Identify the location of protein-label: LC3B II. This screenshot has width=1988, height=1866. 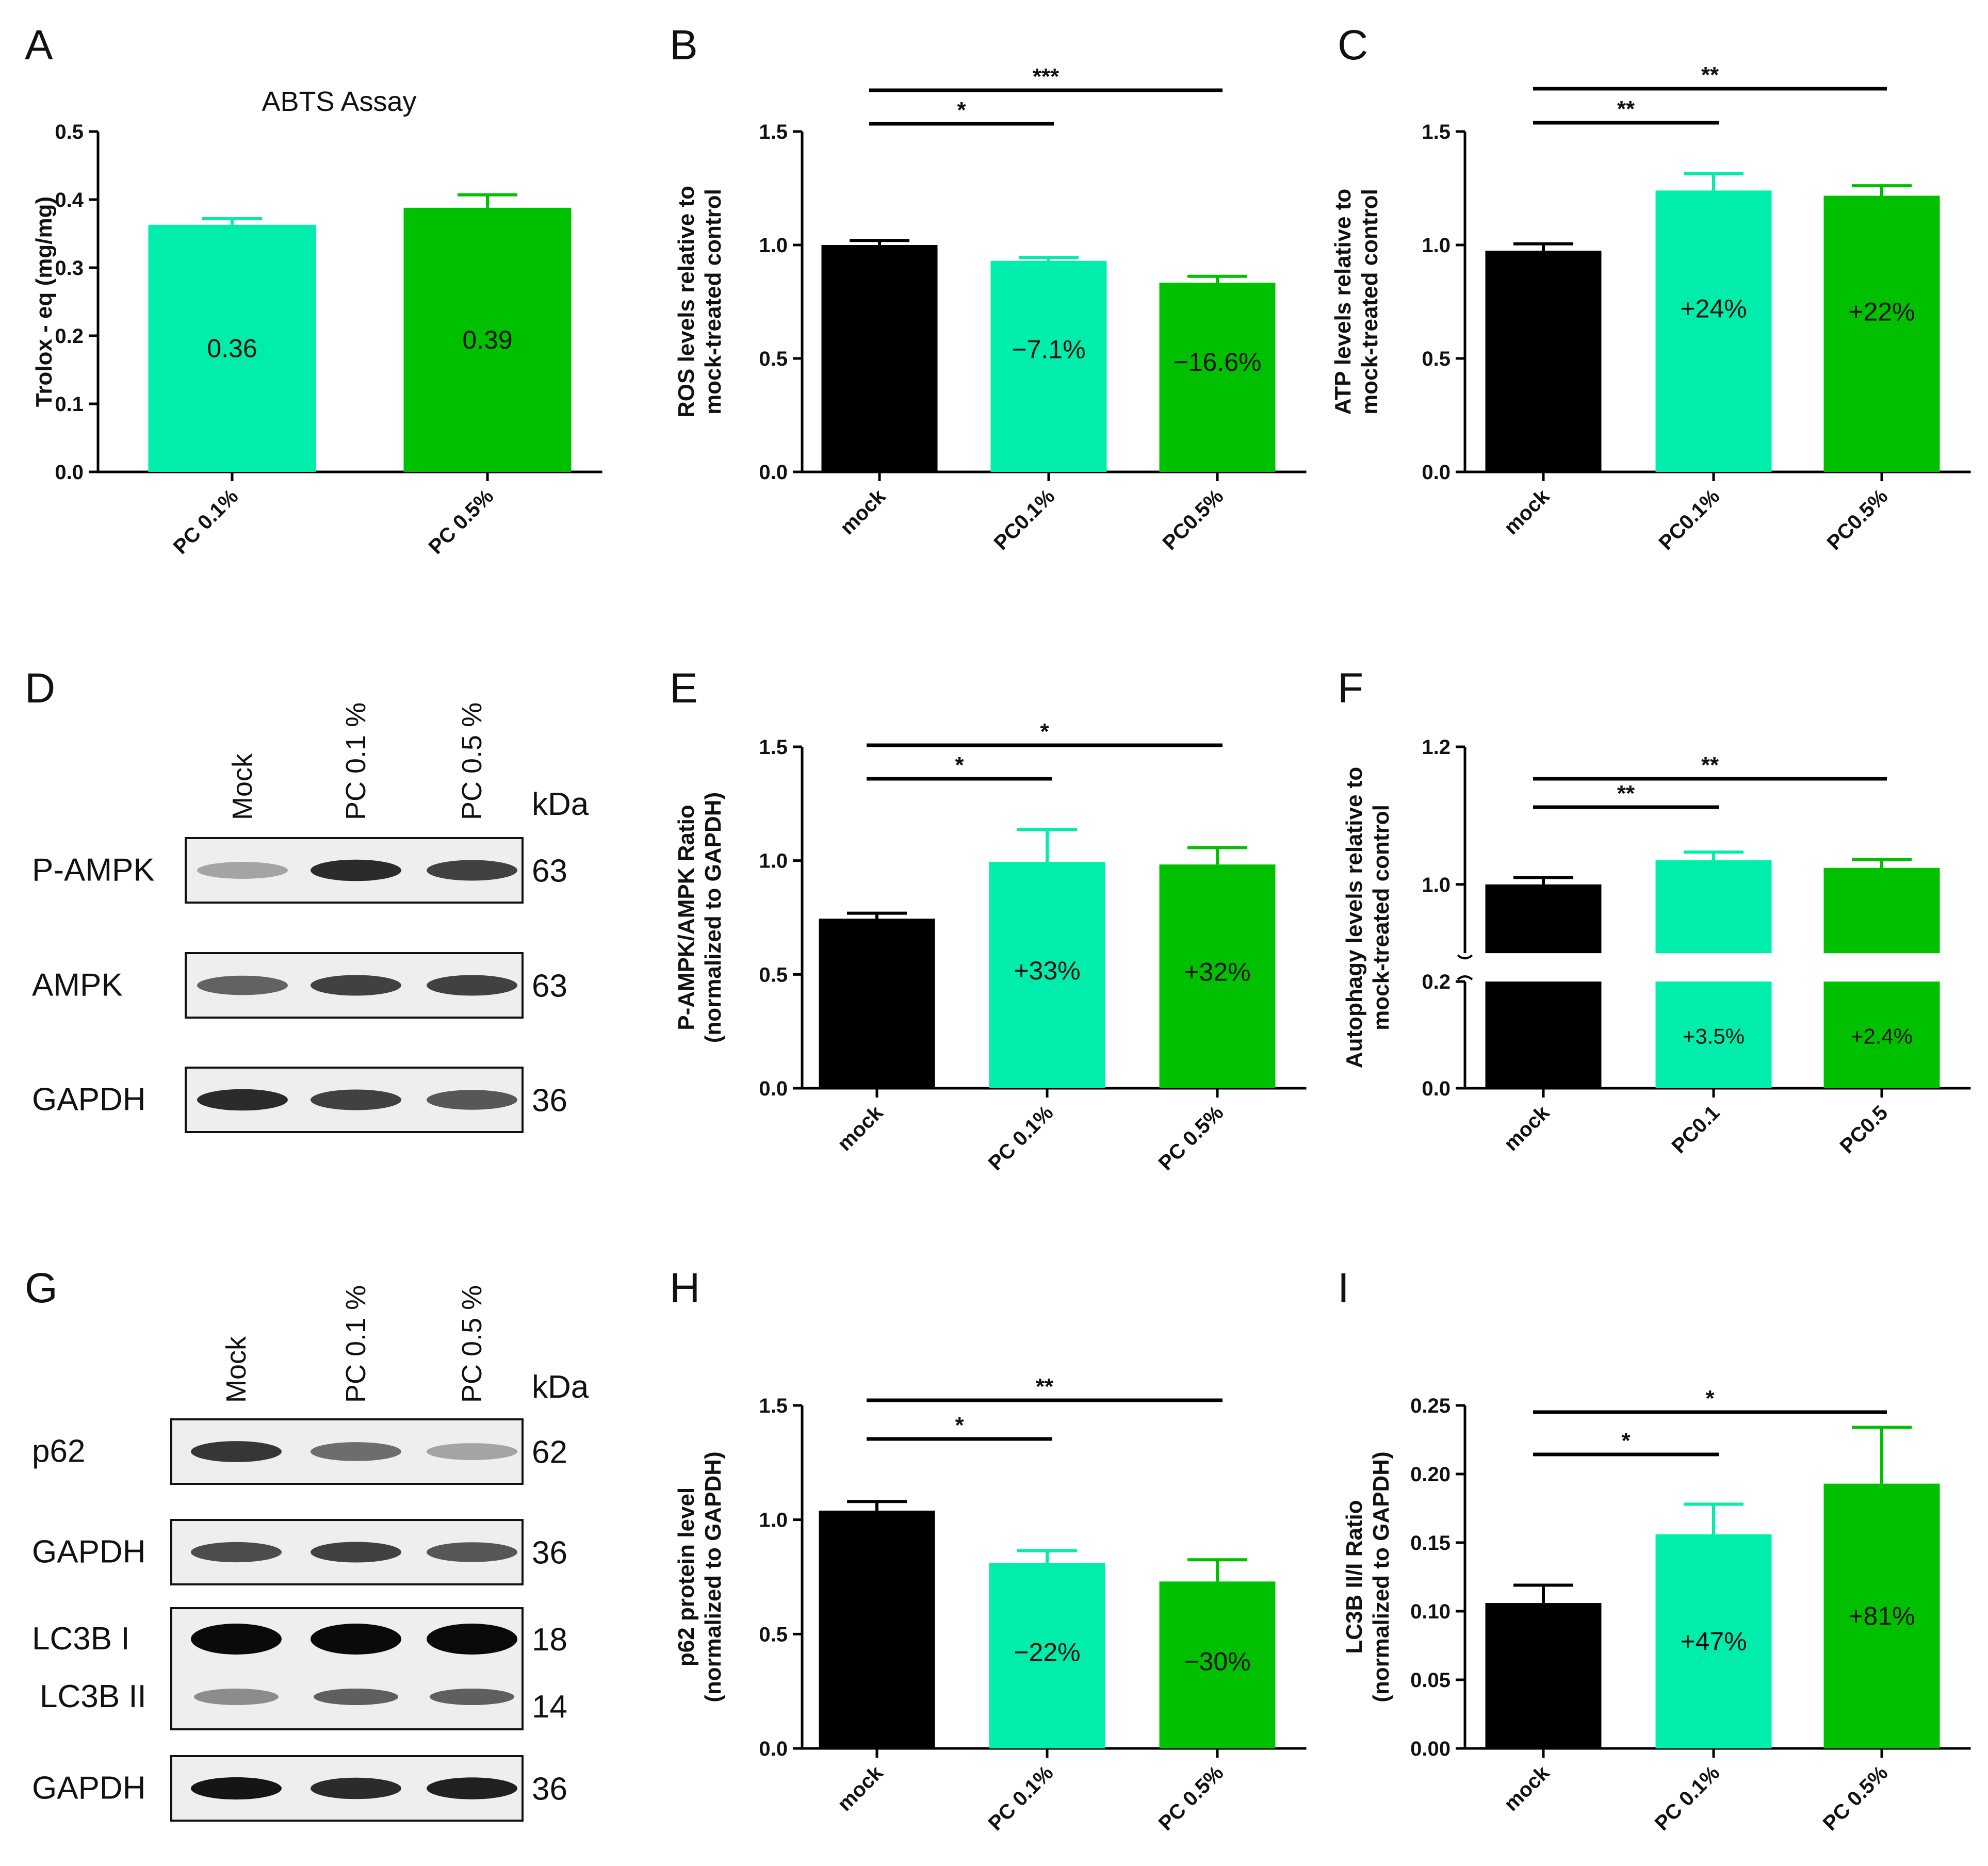
(93, 1696).